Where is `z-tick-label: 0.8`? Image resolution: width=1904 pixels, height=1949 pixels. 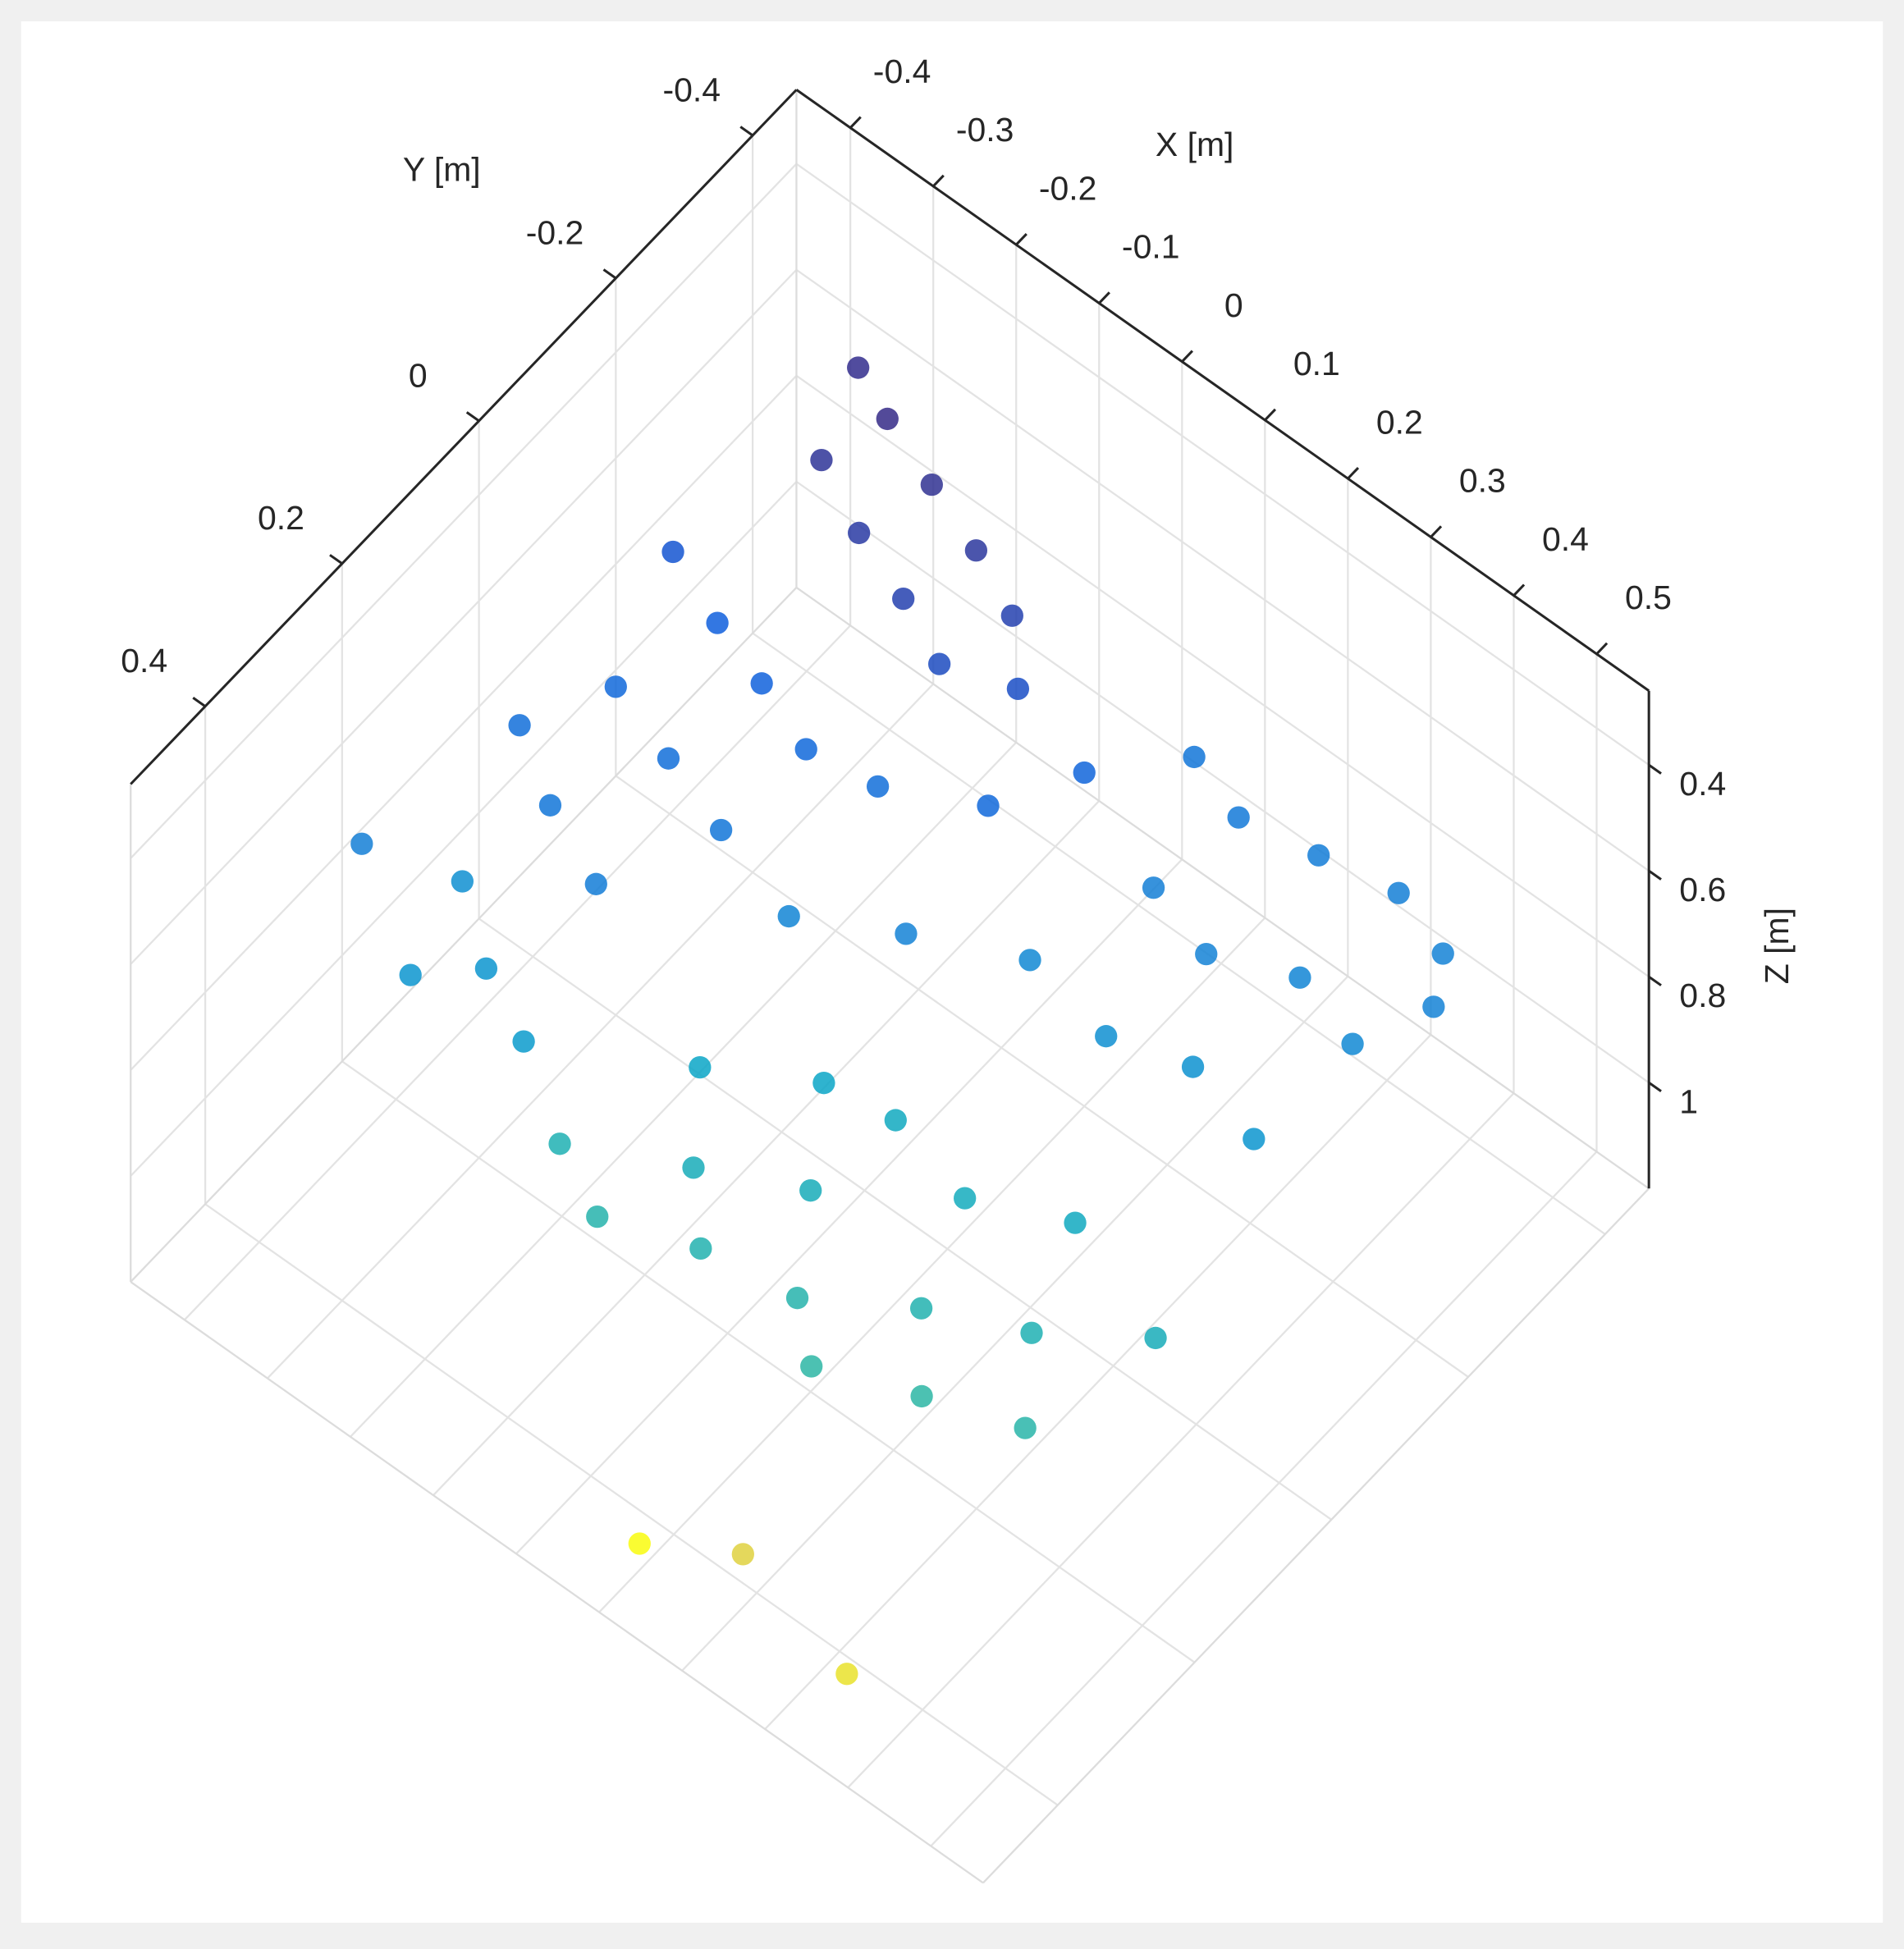
z-tick-label: 0.8 is located at coordinates (1702, 995).